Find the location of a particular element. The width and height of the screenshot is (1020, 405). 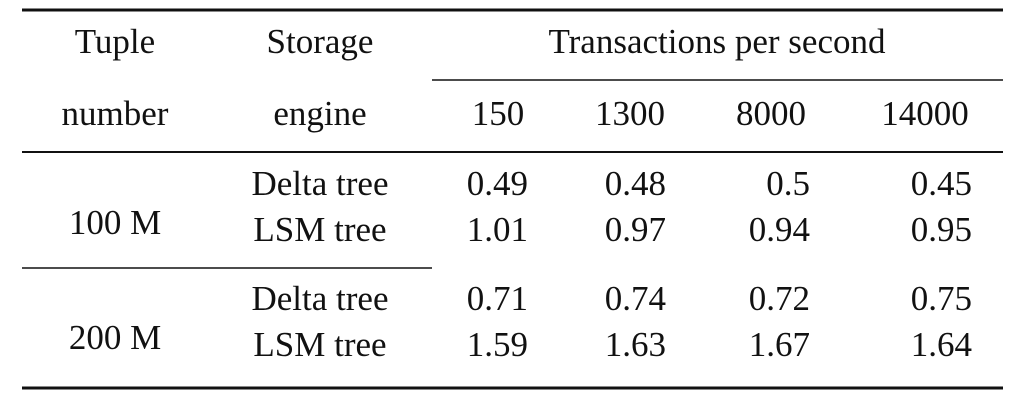

header-cell: number is located at coordinates (115, 113).